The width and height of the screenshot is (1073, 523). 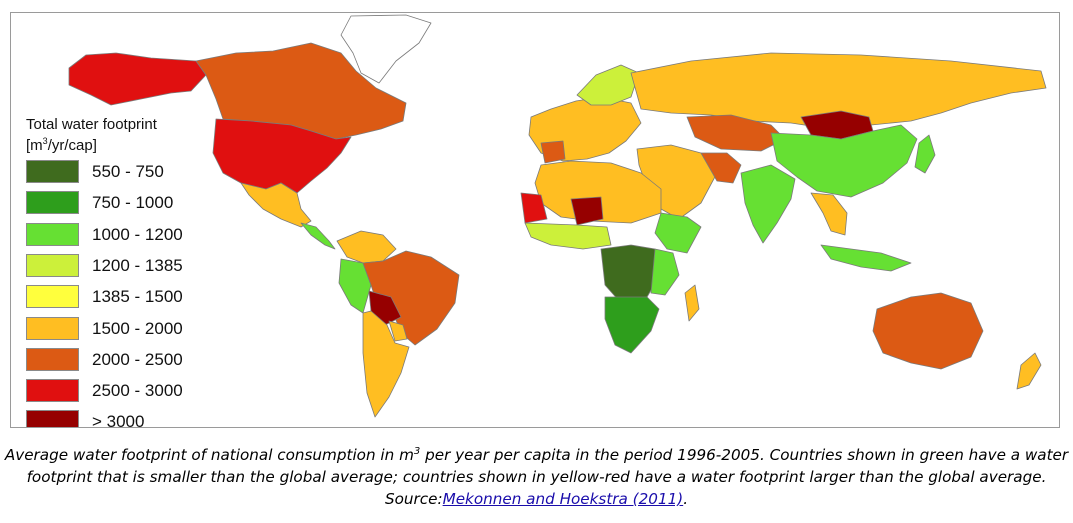 What do you see at coordinates (844, 161) in the screenshot?
I see `china-region` at bounding box center [844, 161].